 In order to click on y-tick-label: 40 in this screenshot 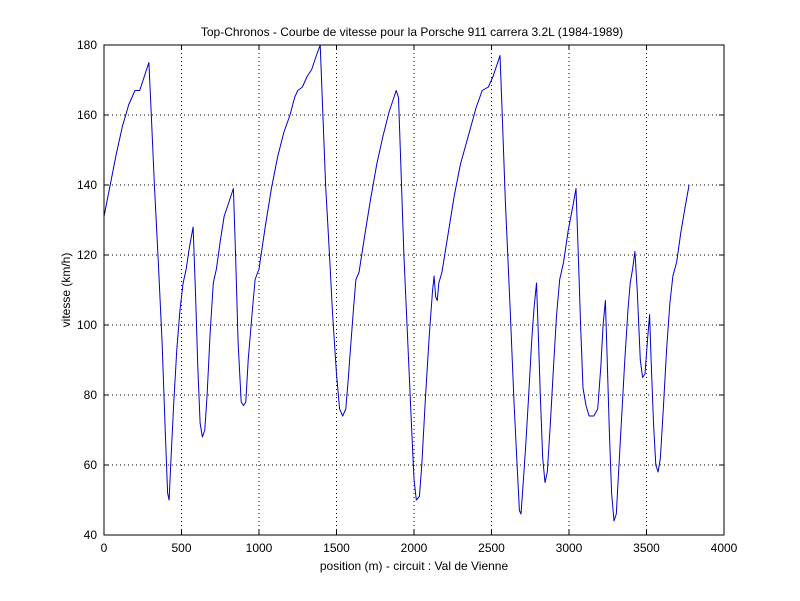, I will do `click(91, 535)`.